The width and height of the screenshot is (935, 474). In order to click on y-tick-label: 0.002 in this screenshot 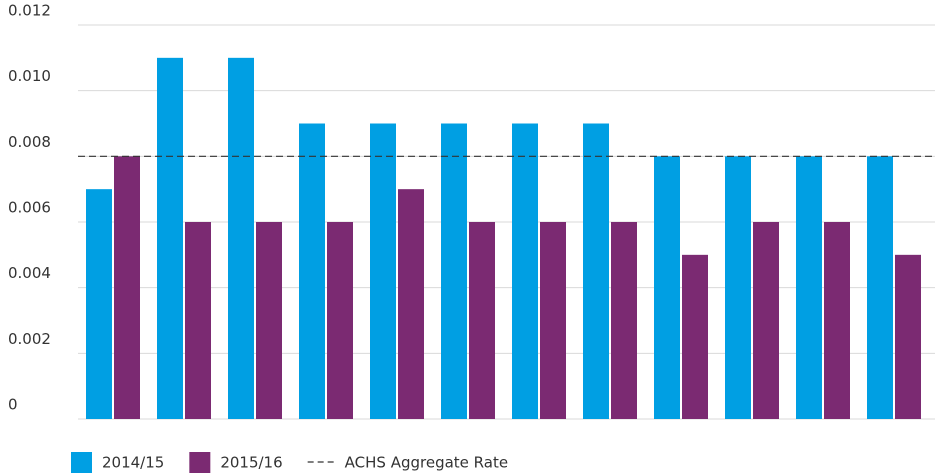, I will do `click(29, 339)`.